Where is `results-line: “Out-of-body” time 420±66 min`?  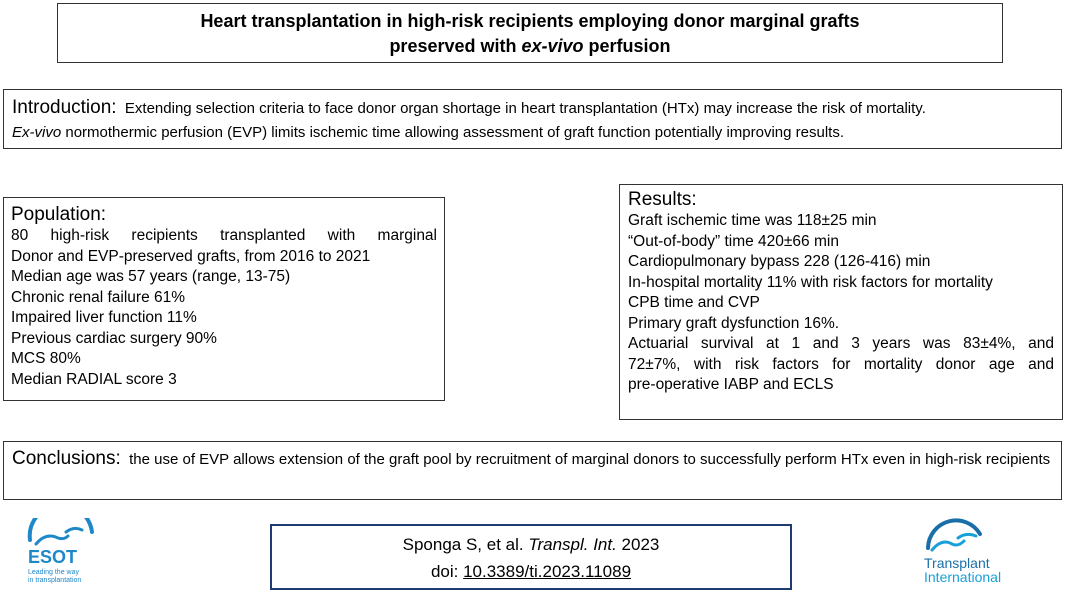 results-line: “Out-of-body” time 420±66 min is located at coordinates (733, 241).